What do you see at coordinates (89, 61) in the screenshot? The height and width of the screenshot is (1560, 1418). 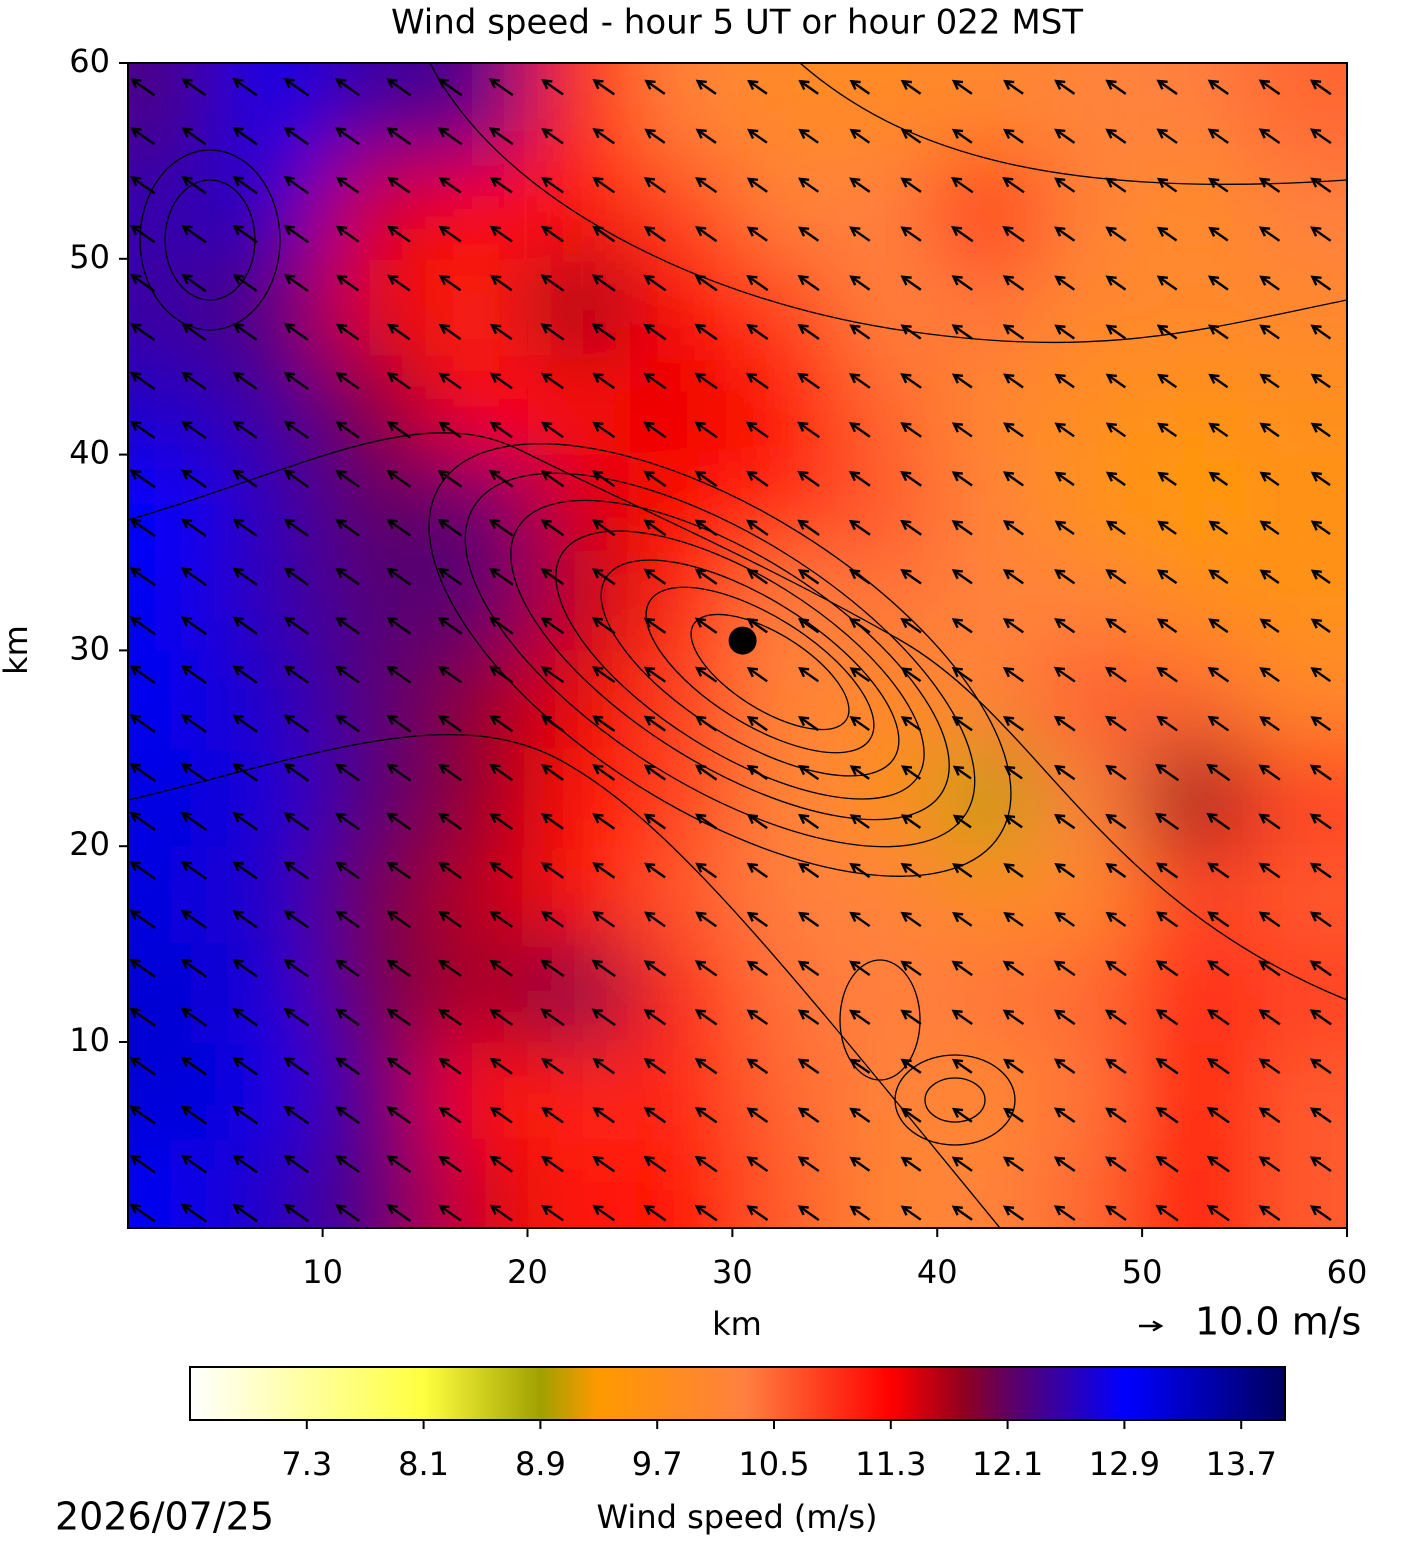 I see `y-tick-label: 60` at bounding box center [89, 61].